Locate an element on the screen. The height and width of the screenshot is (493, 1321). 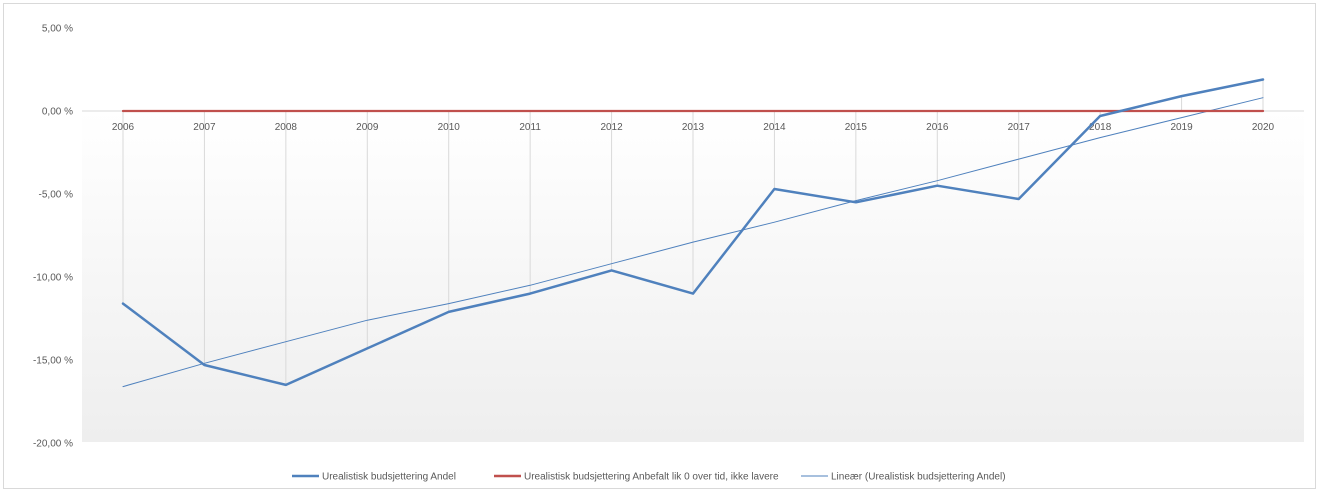
y-tick-label: -5,00 % is located at coordinates (56, 195).